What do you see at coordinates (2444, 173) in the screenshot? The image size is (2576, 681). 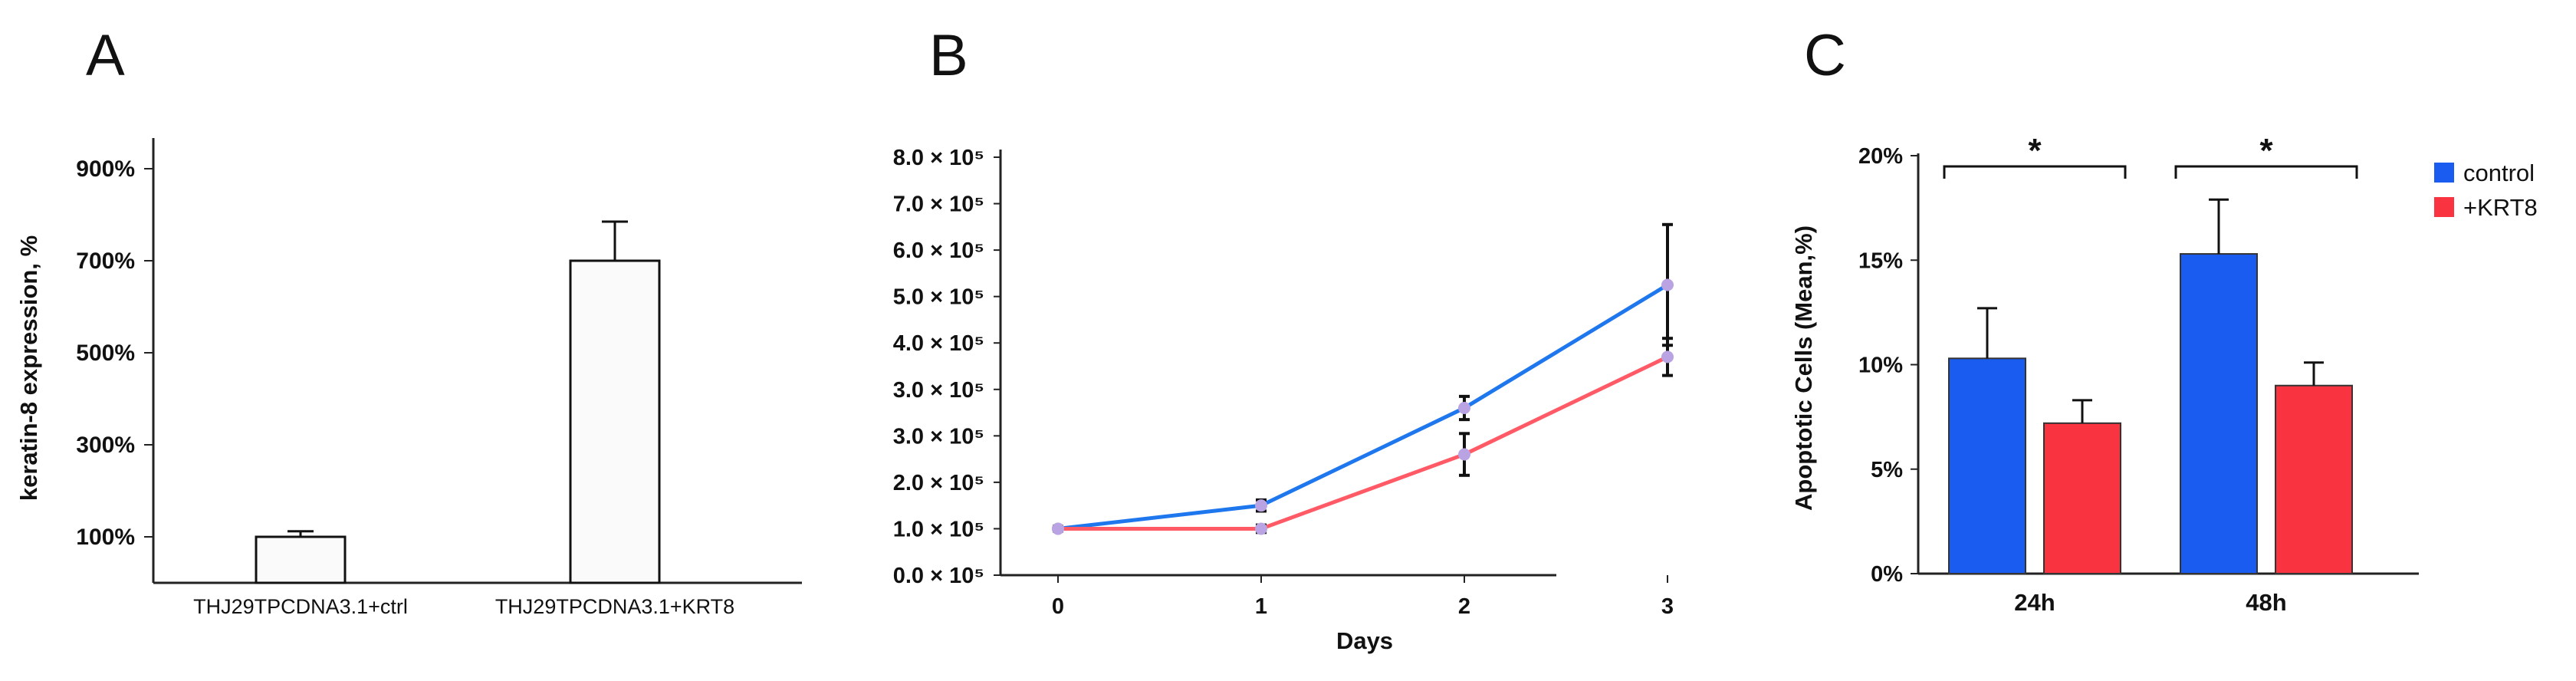 I see `legend-swatch-control` at bounding box center [2444, 173].